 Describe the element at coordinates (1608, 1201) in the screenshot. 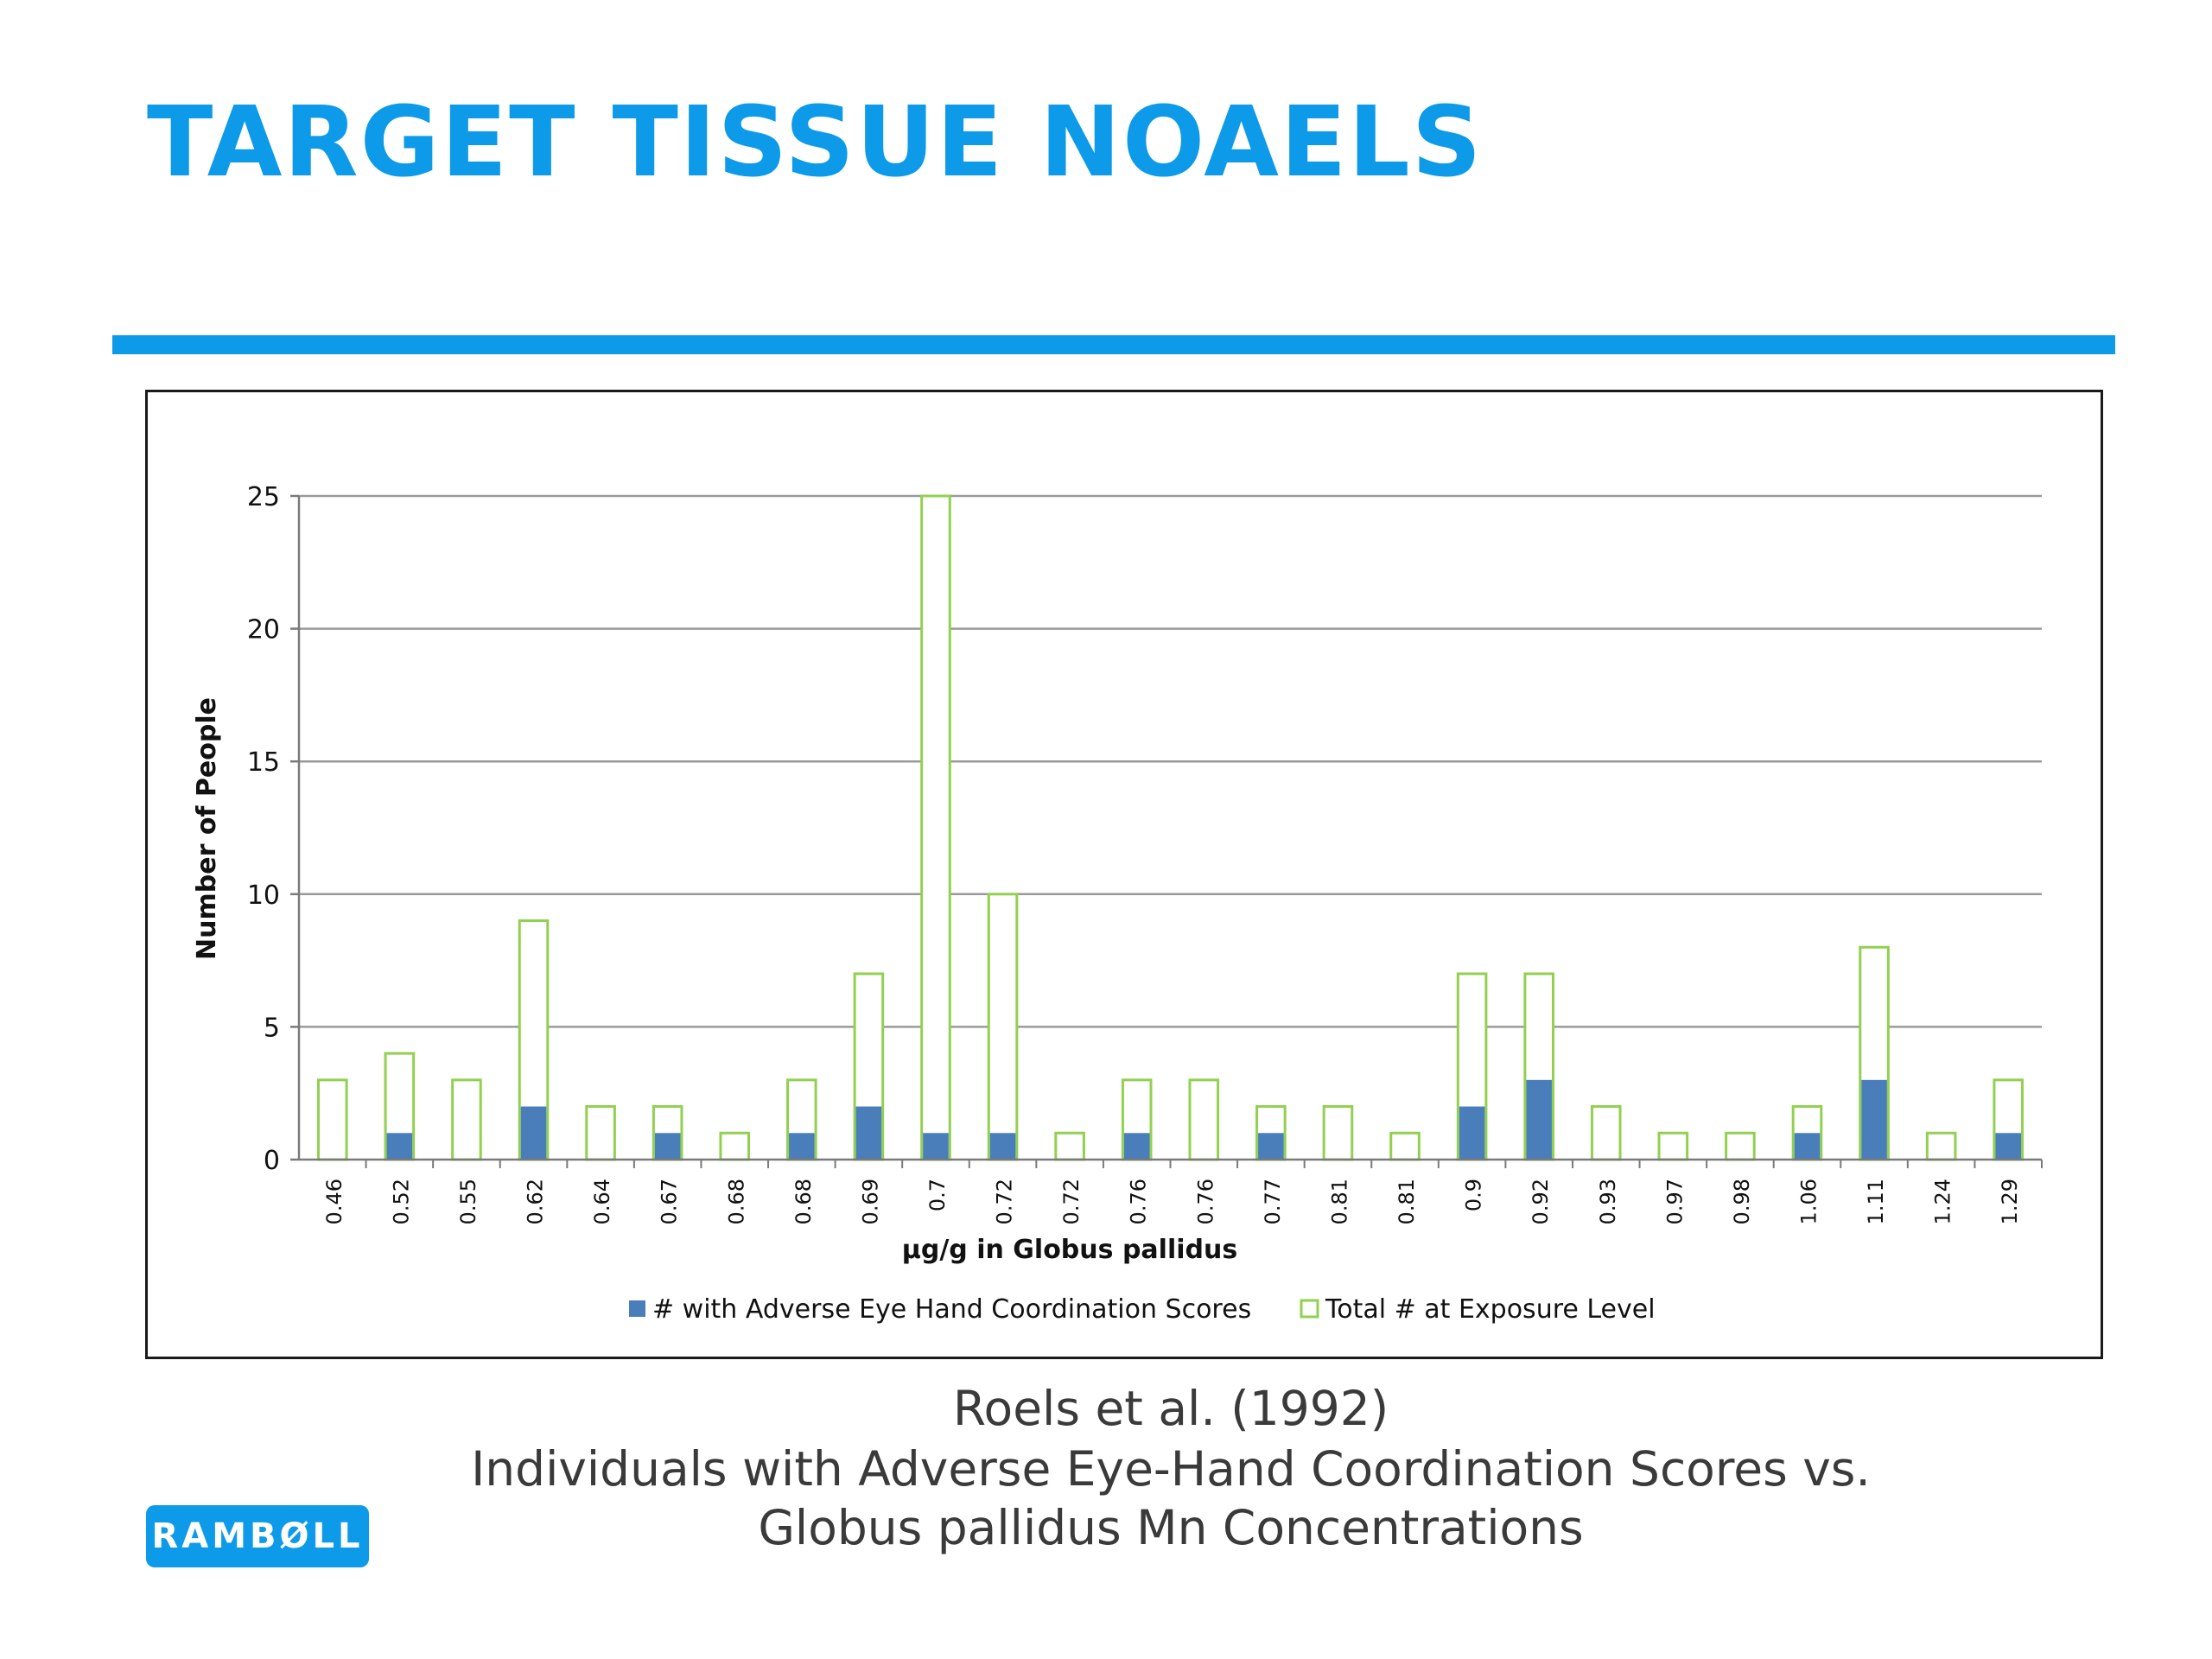

I see `x-tick-label: 0.93` at that location.